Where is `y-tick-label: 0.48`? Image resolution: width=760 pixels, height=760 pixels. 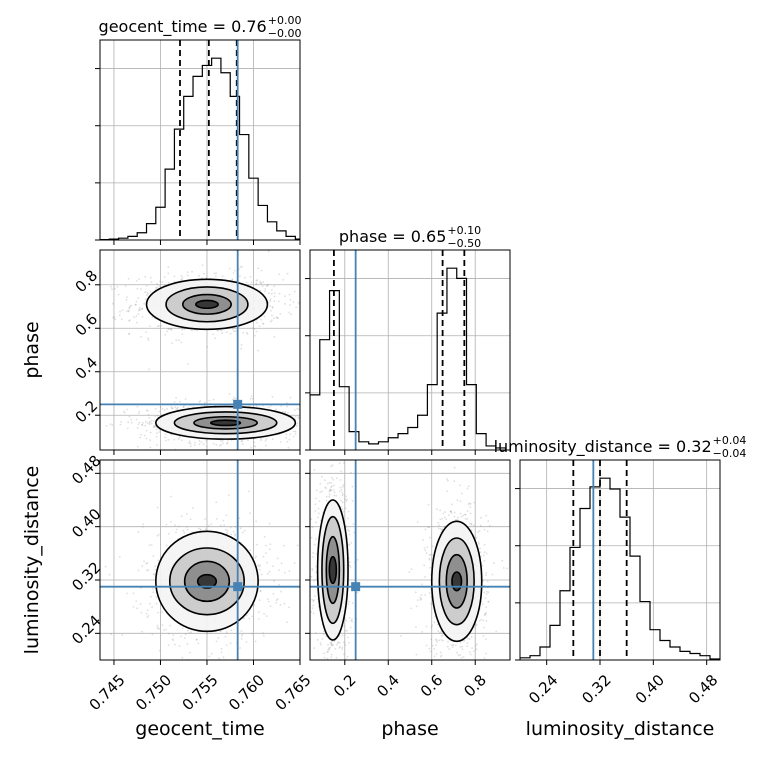 y-tick-label: 0.48 is located at coordinates (86, 470).